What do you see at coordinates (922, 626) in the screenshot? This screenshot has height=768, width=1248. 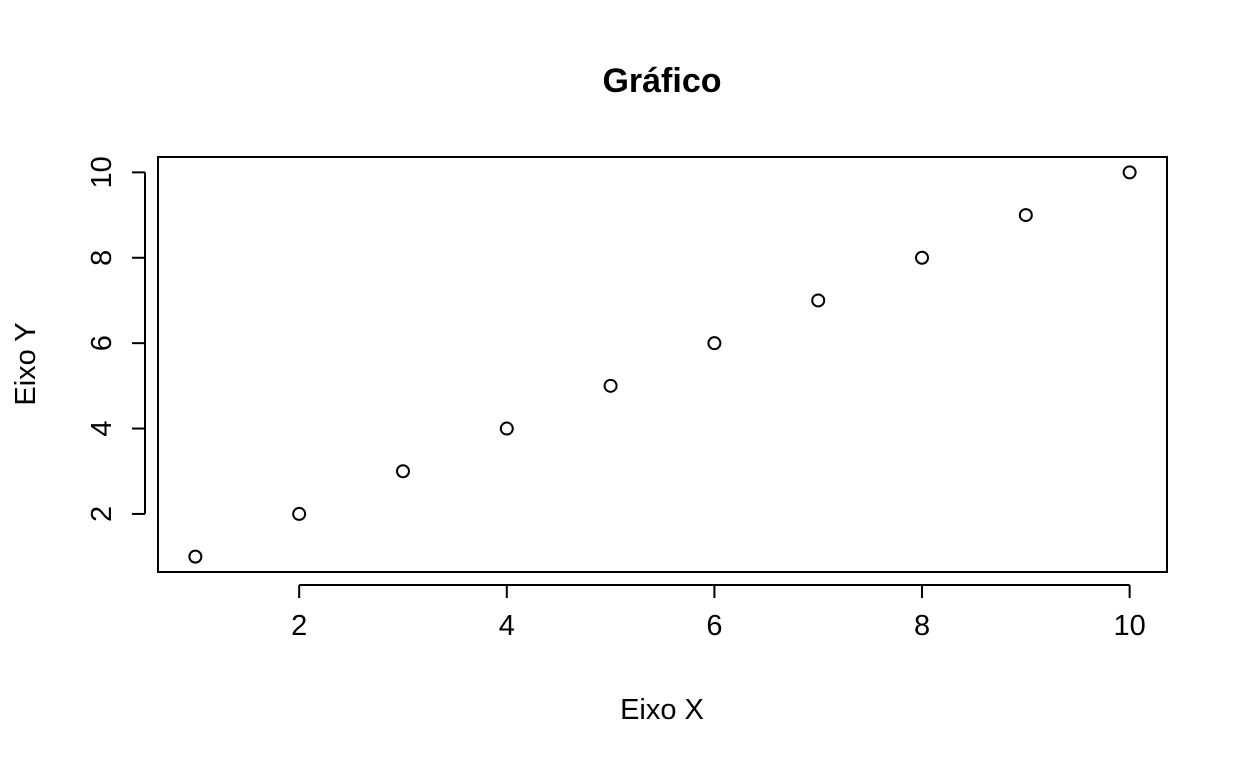 I see `x-tick-label: 8` at bounding box center [922, 626].